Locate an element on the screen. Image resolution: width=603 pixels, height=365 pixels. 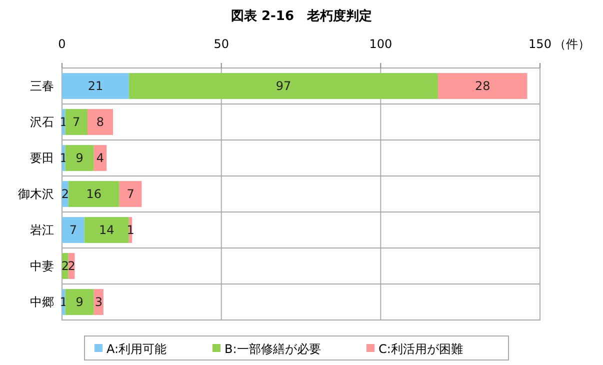
y-tick-label: 沢石 is located at coordinates (42, 122).